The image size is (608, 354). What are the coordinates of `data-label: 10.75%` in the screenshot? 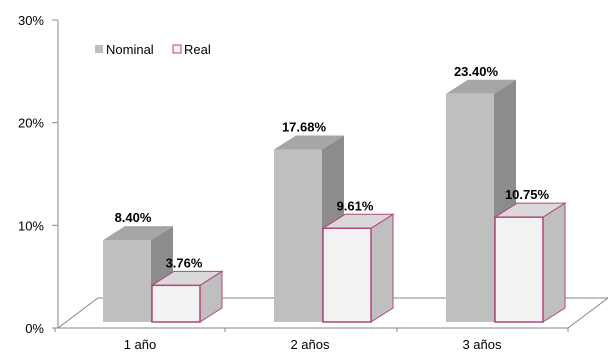 It's located at (527, 194).